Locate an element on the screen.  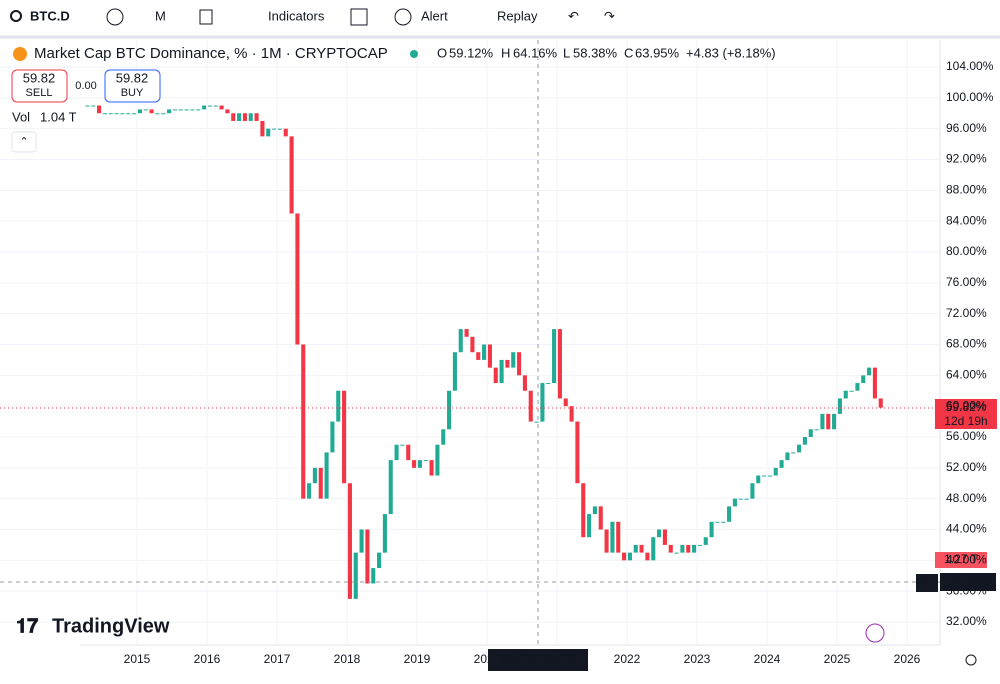
x-tick-label: 2025 is located at coordinates (837, 659).